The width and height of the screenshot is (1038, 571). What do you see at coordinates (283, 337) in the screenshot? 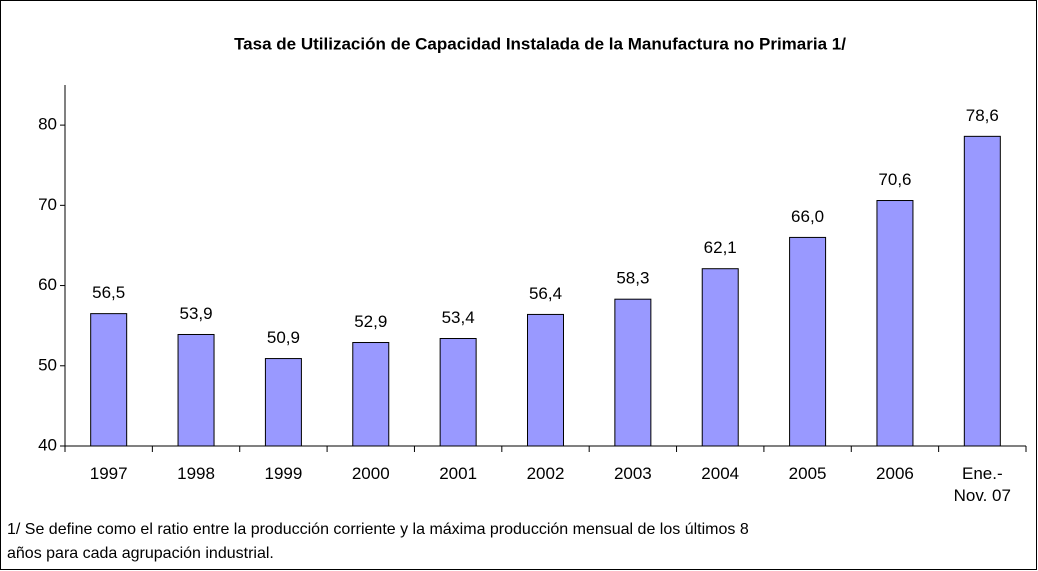
I see `value-label: 50,9` at bounding box center [283, 337].